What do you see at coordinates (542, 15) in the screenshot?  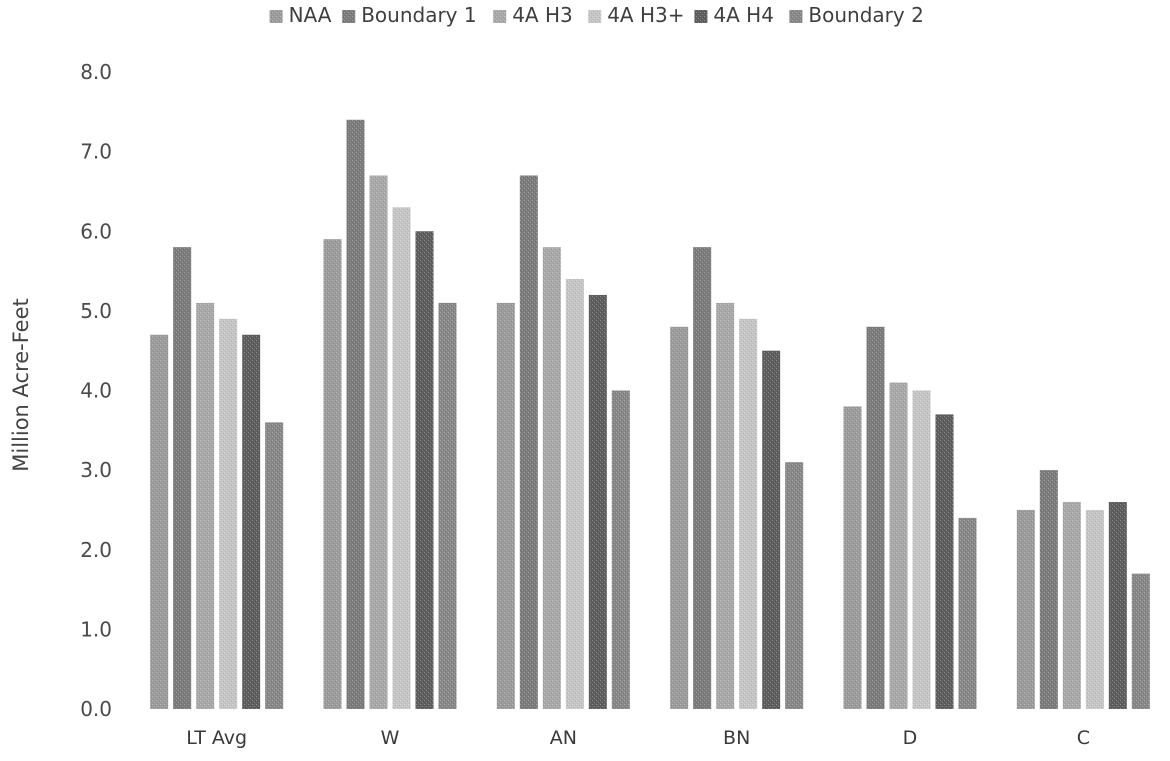 I see `legend-label: 4A H3` at bounding box center [542, 15].